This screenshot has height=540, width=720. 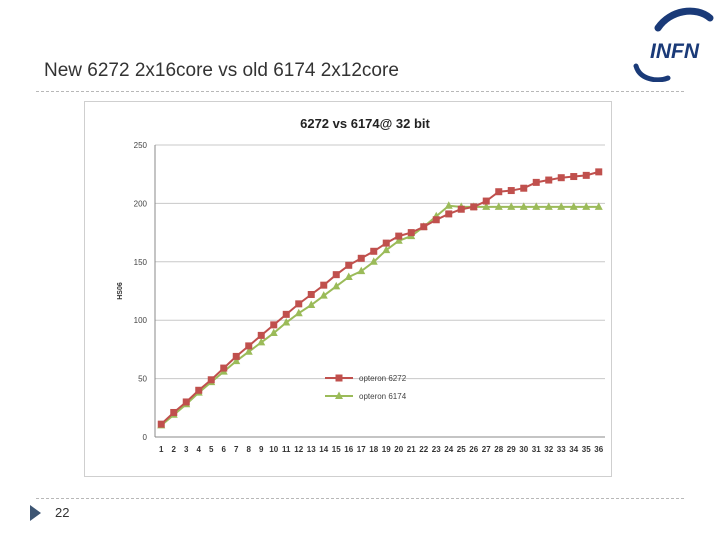 I want to click on y-tick-label: 250, so click(x=141, y=145).